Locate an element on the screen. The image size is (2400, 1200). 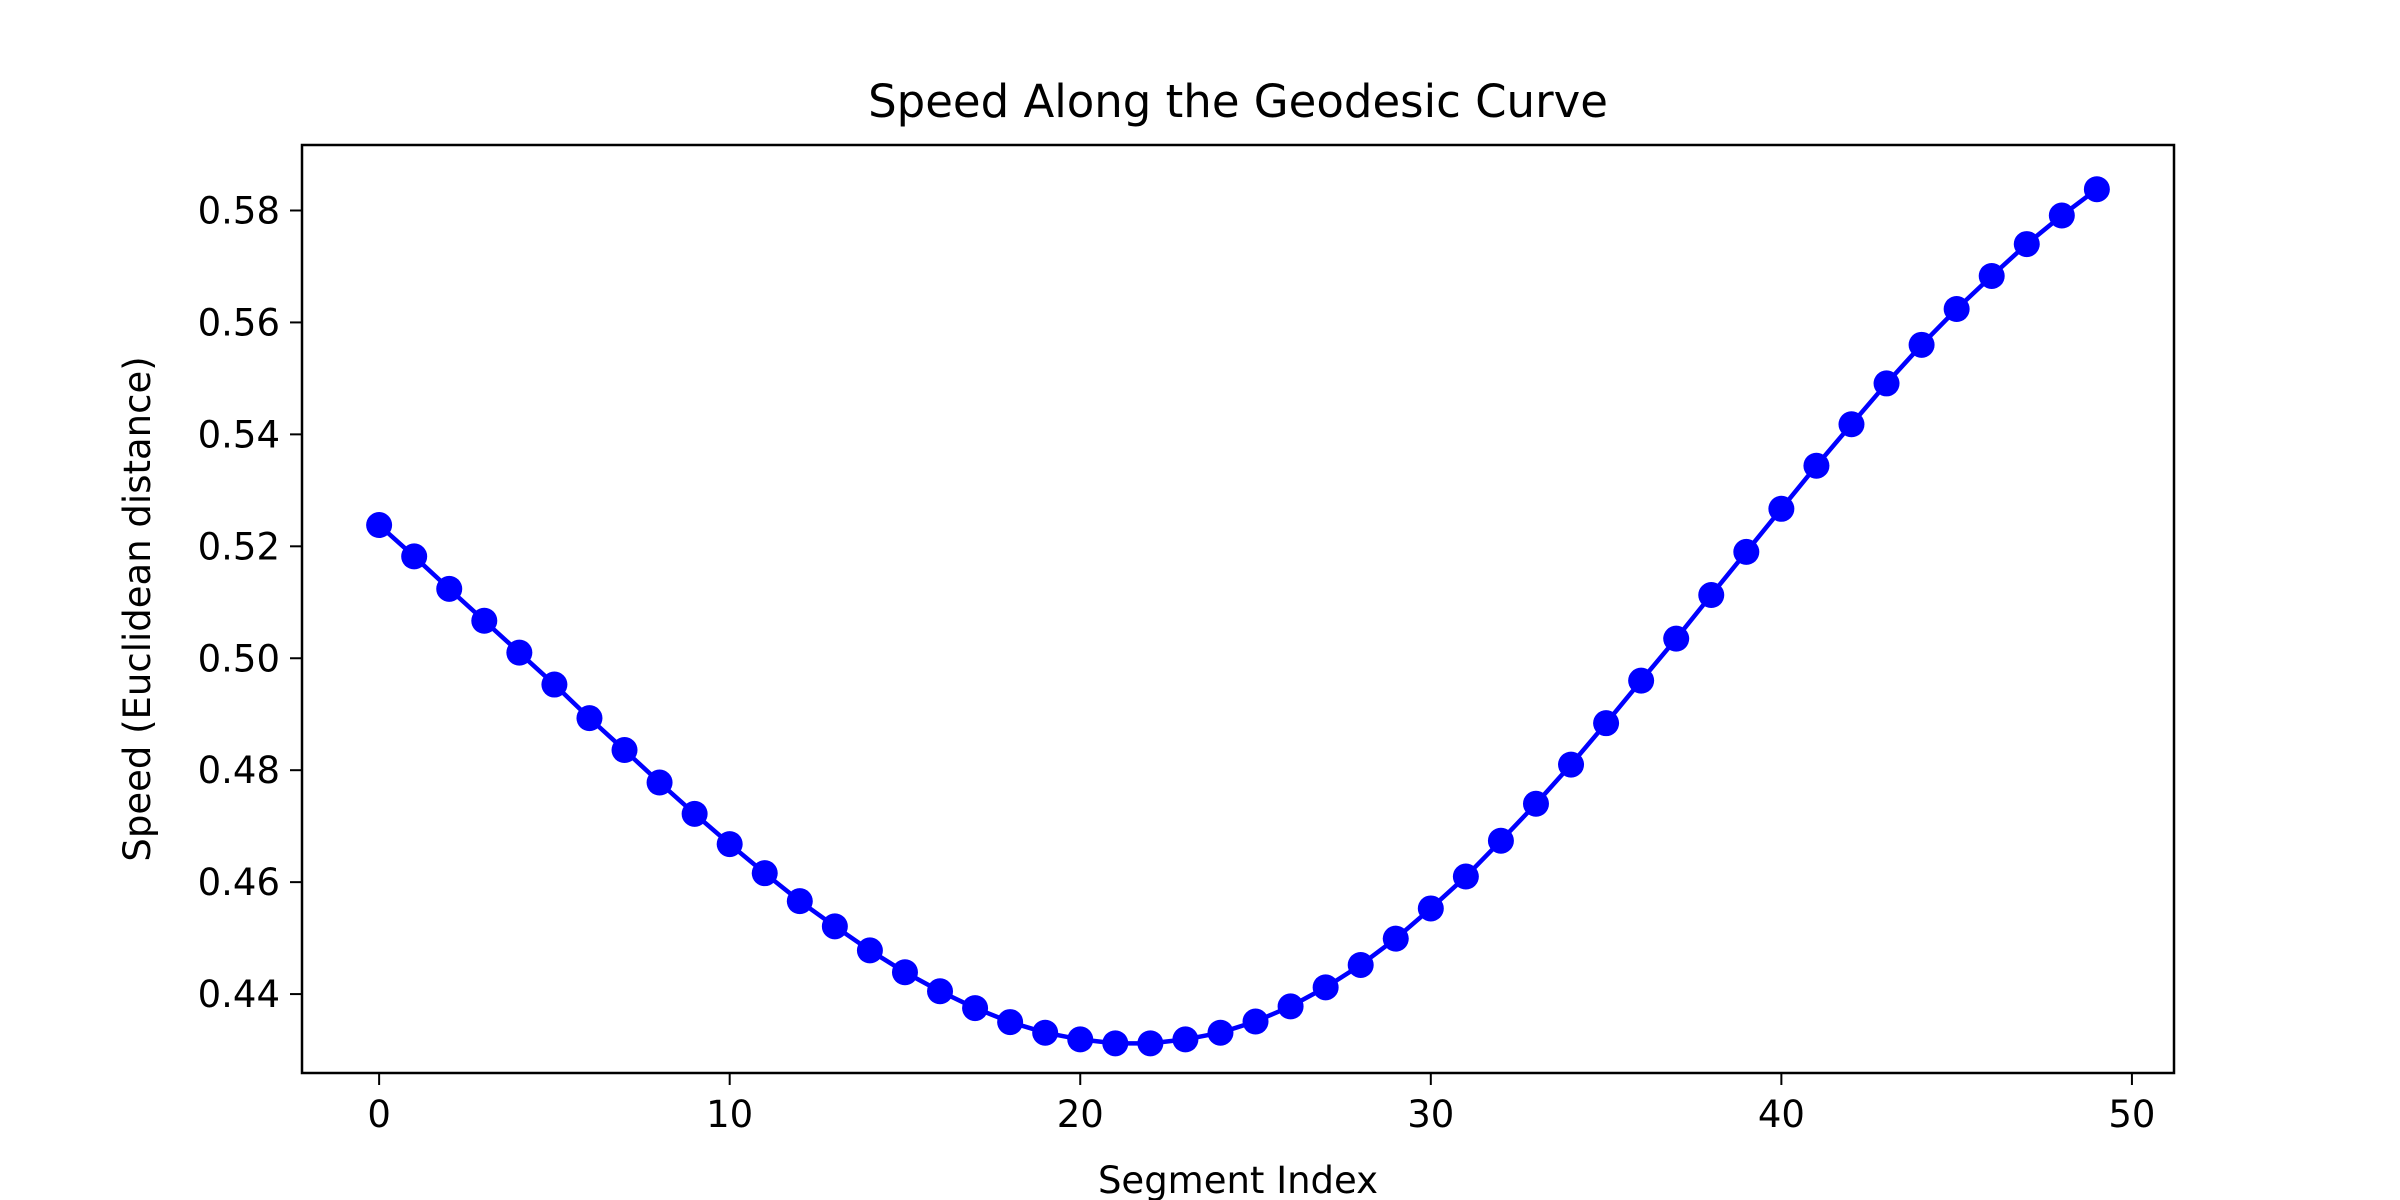
x-tick-label: 40 is located at coordinates (1781, 1114).